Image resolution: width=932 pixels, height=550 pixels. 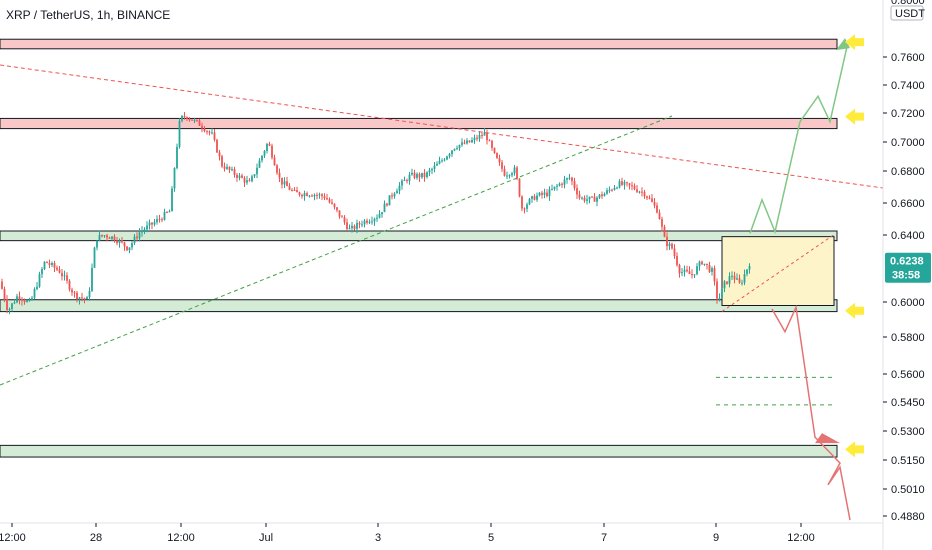 I want to click on chart-title: XRP / TetherUS, 1h, BINANCE, so click(x=88, y=15).